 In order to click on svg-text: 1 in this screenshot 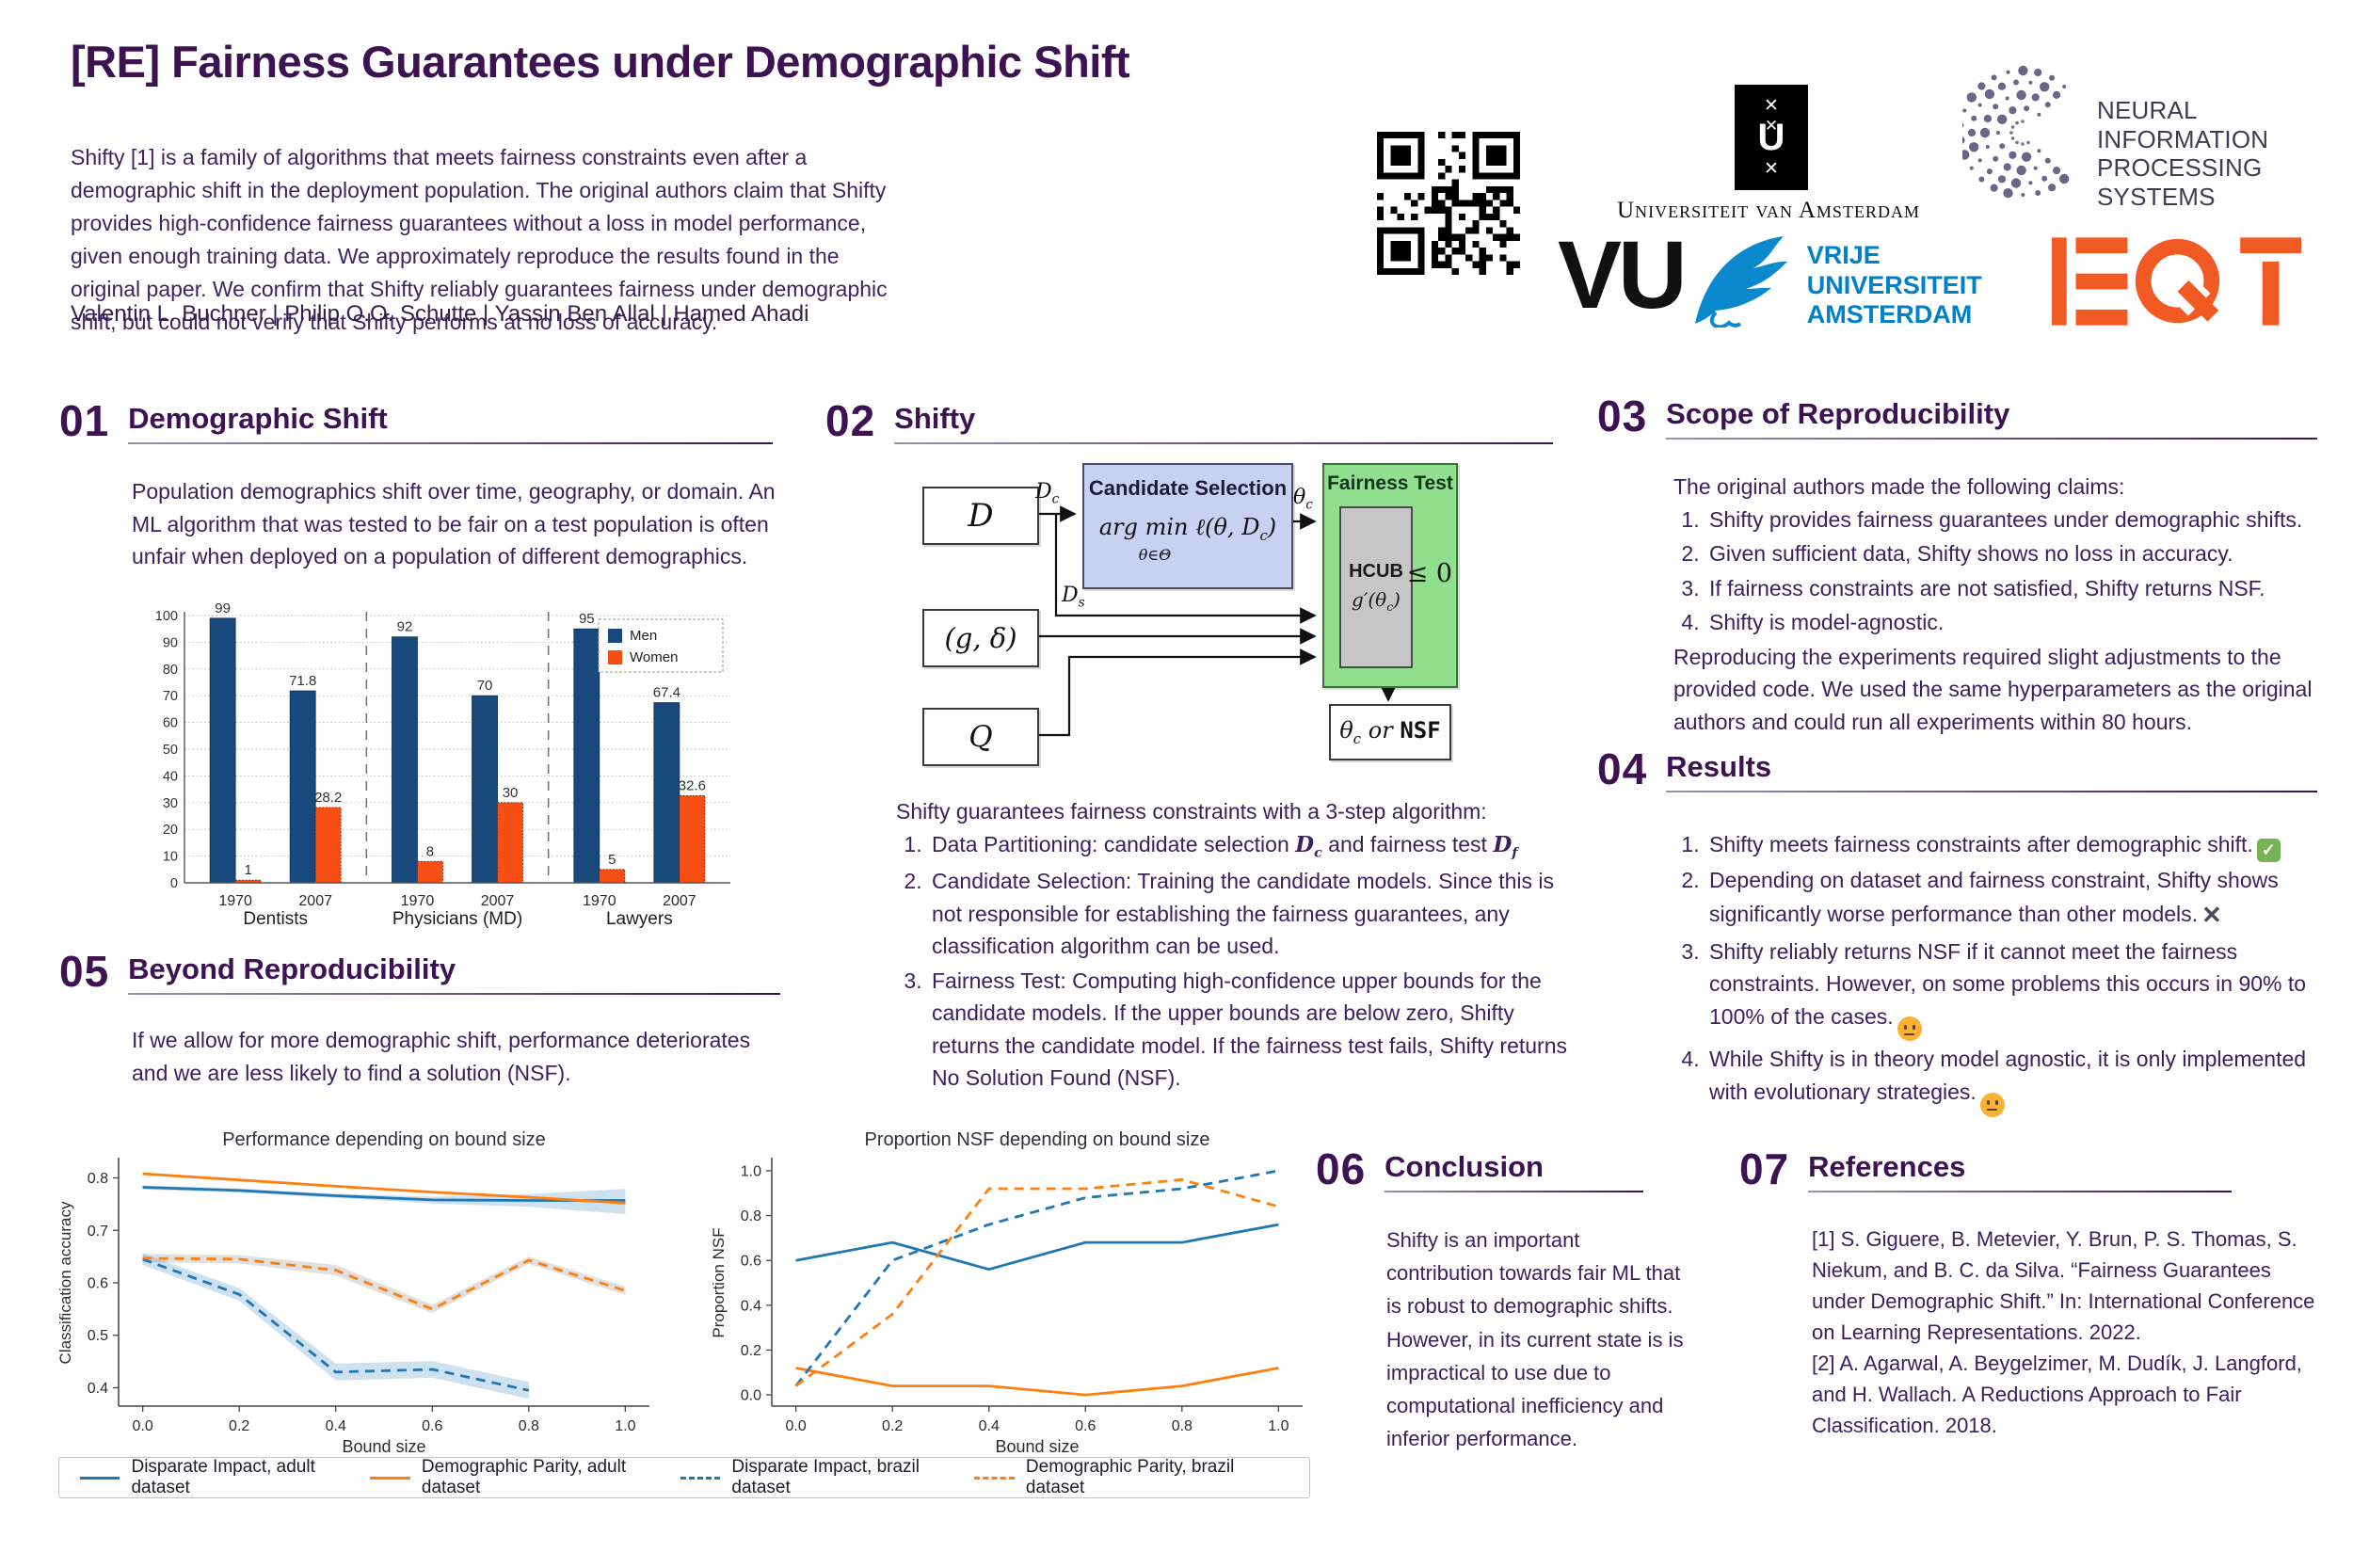, I will do `click(247, 870)`.